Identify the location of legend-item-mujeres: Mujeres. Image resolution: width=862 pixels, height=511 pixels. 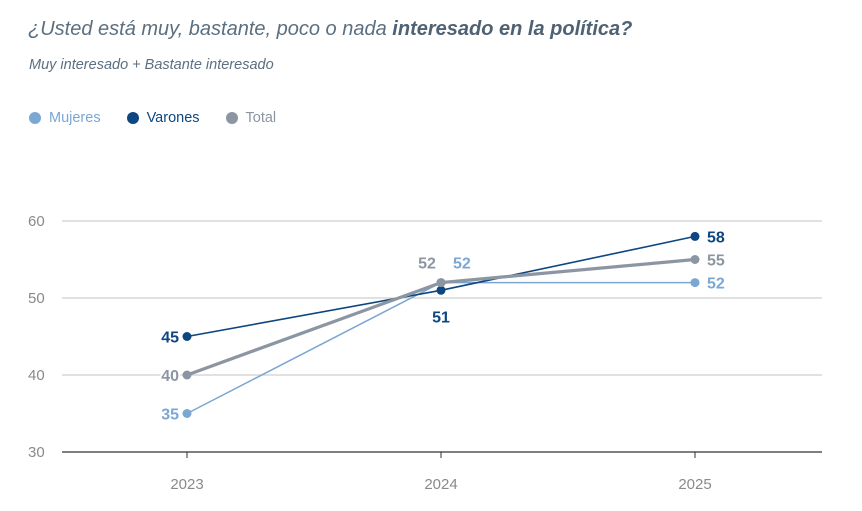
(65, 118).